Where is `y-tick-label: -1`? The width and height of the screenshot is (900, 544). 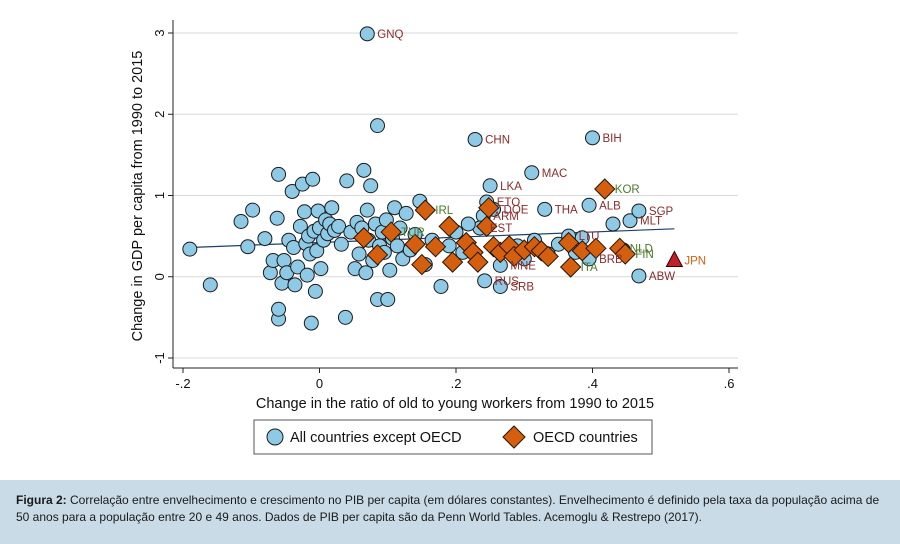 y-tick-label: -1 is located at coordinates (159, 358).